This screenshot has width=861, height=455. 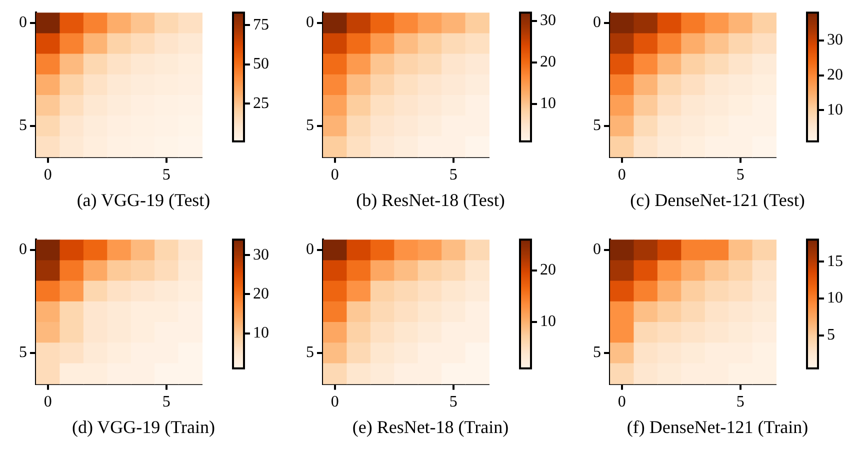 I want to click on color-bar-label: 50, so click(x=260, y=64).